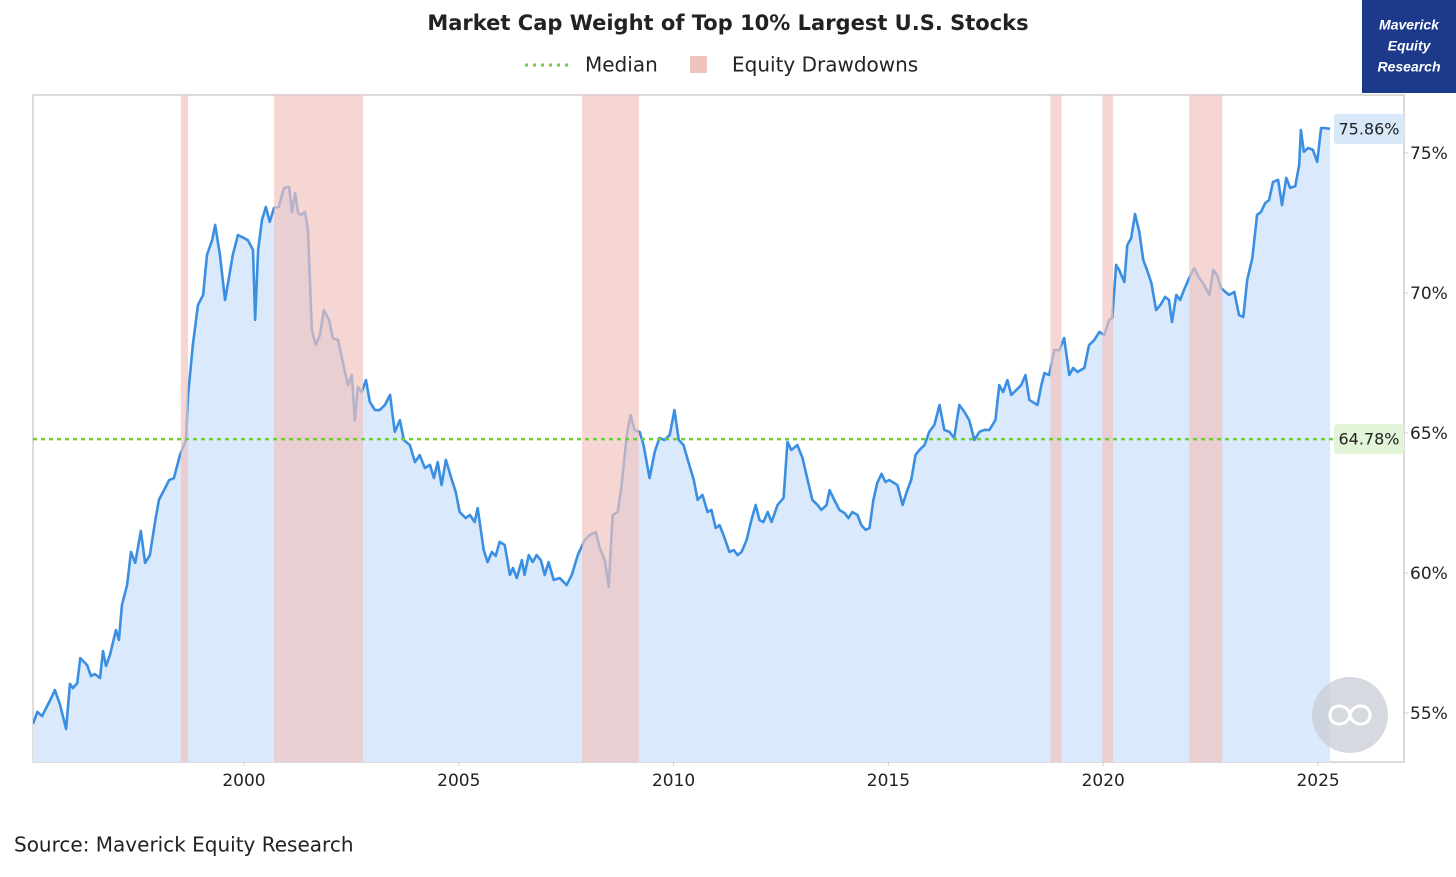 This screenshot has width=1456, height=877. I want to click on end-label-box, so click(1369, 128).